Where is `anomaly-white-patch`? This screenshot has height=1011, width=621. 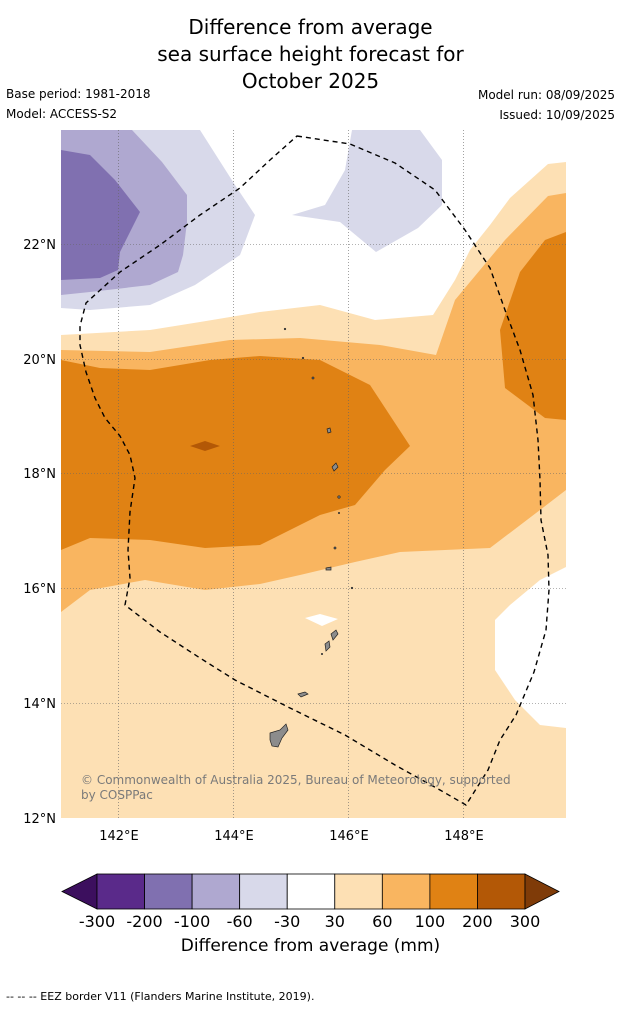
anomaly-white-patch is located at coordinates (321, 620).